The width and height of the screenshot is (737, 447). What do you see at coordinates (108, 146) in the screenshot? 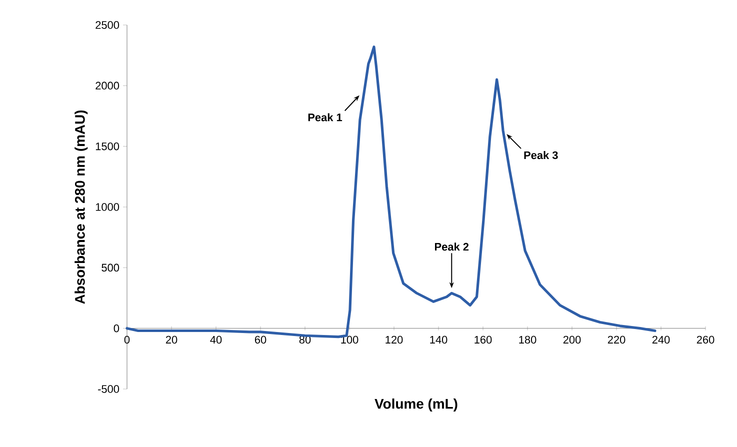
I see `y-tick-label: 1500` at bounding box center [108, 146].